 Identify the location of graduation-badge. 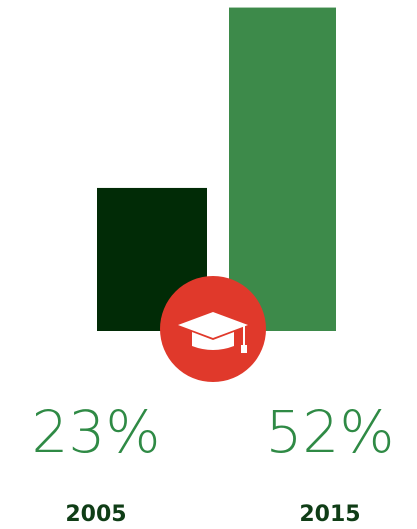
(213, 329).